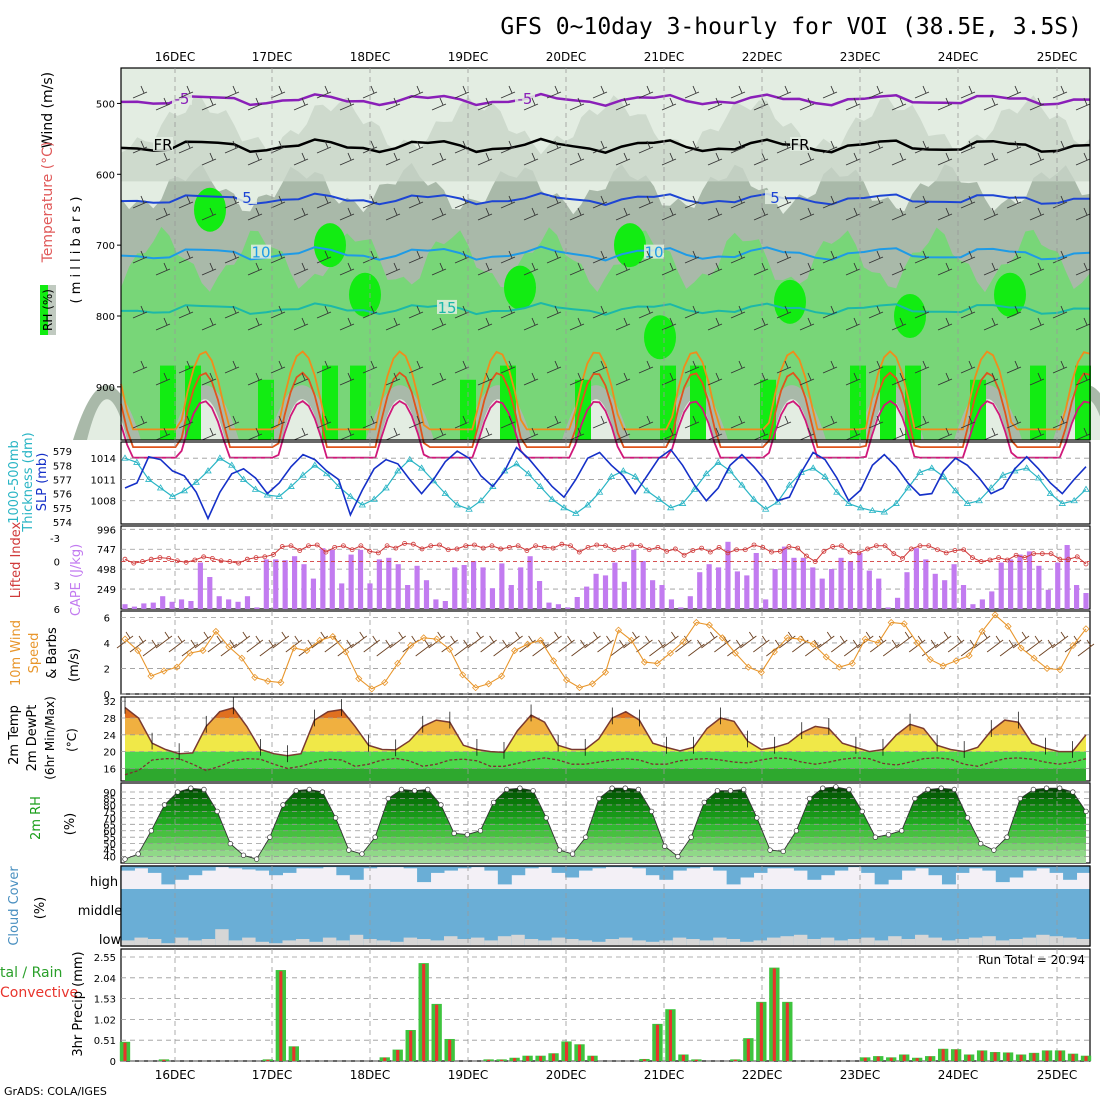 The height and width of the screenshot is (1100, 1100). What do you see at coordinates (605, 553) in the screenshot?
I see `li-line` at bounding box center [605, 553].